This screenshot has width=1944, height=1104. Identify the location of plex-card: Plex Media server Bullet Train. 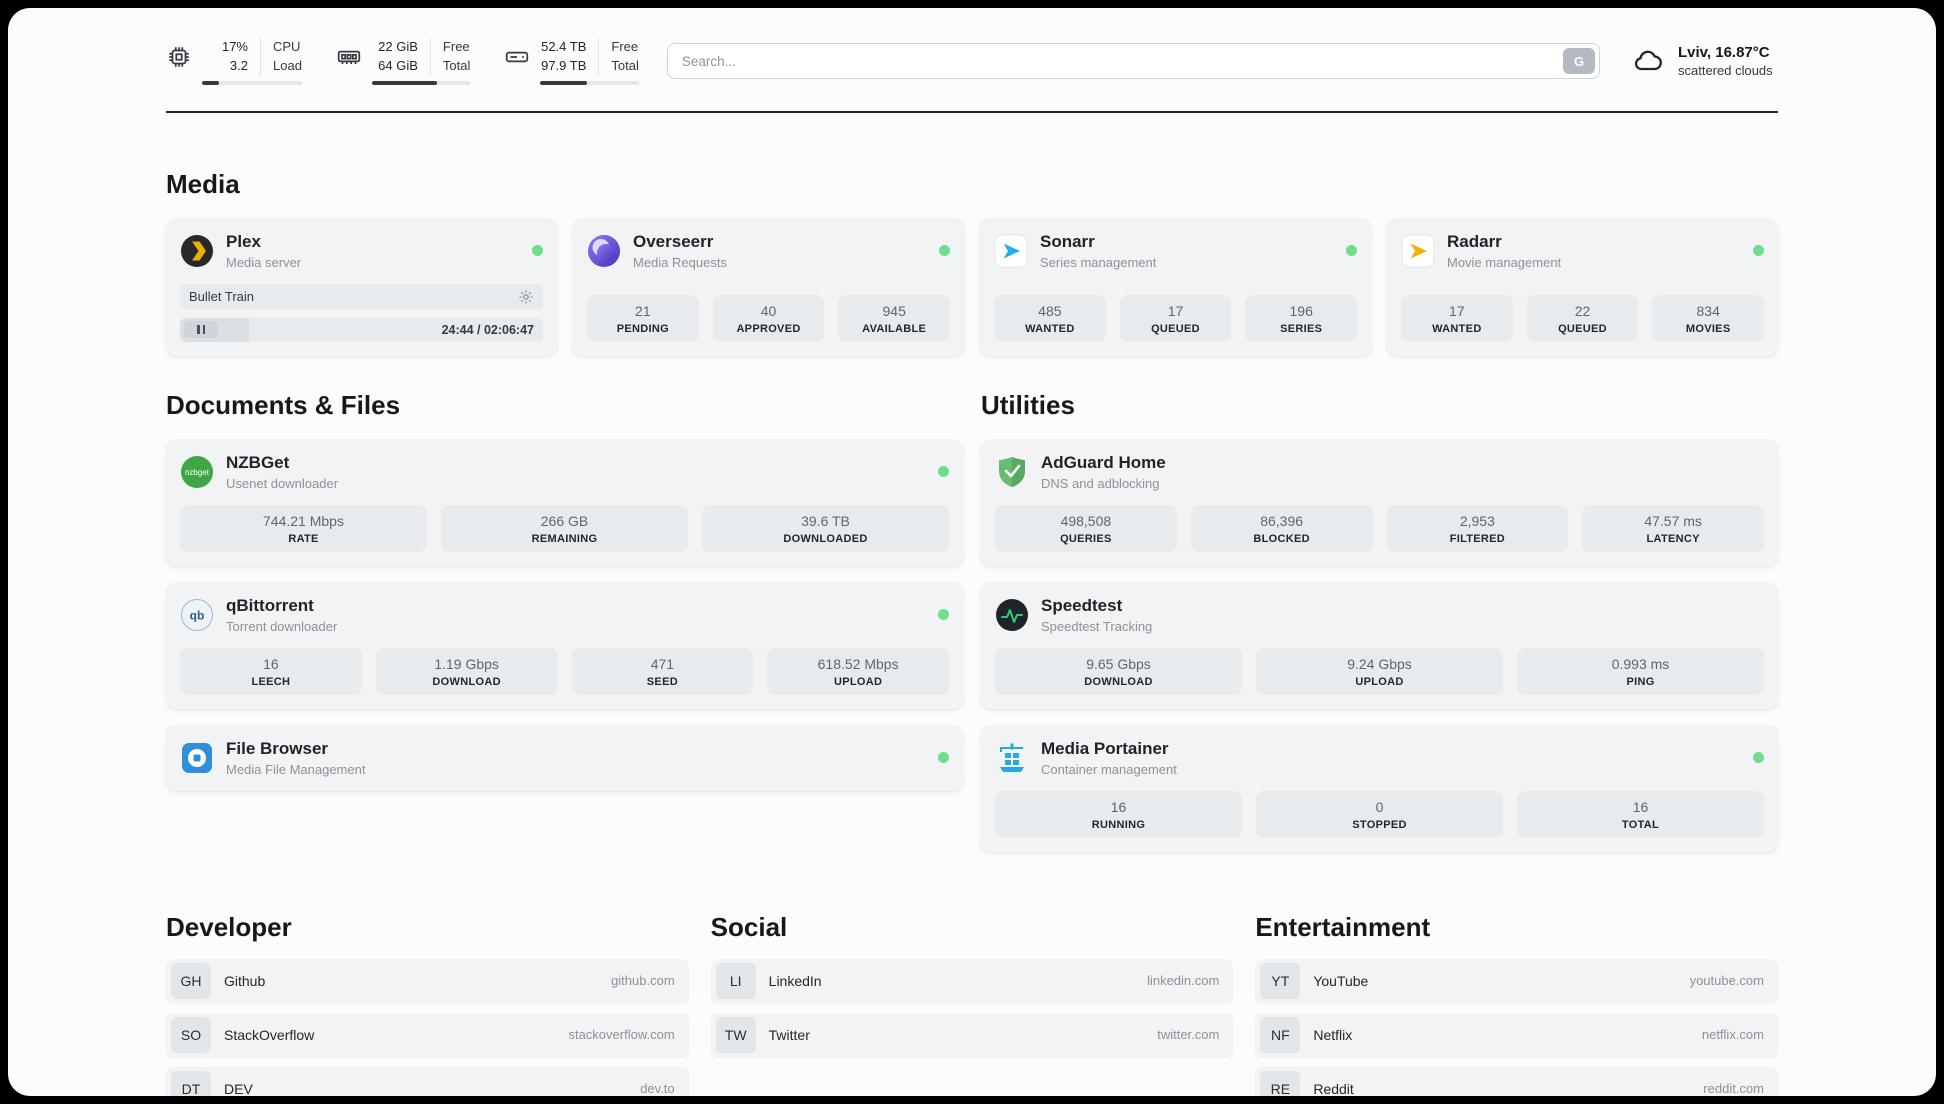
(361, 286).